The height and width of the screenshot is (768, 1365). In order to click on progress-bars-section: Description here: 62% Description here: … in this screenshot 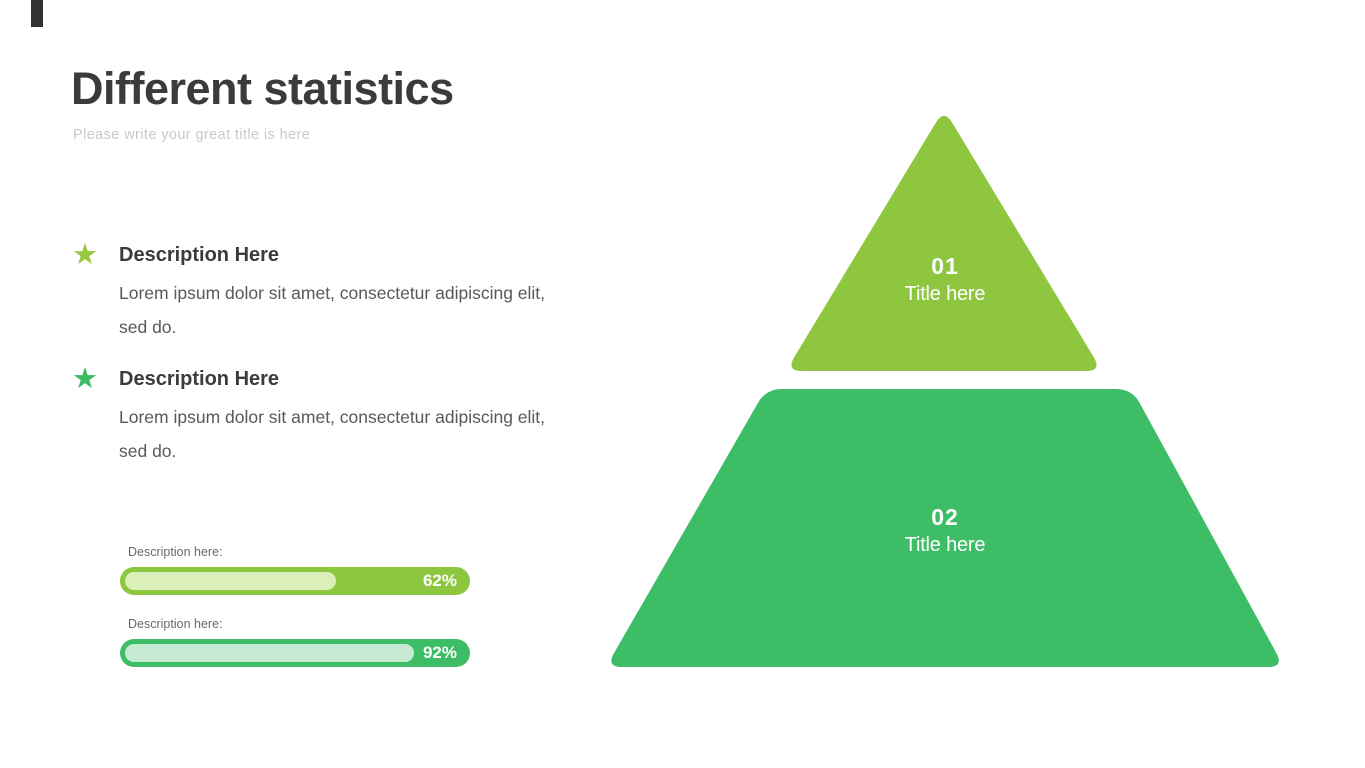, I will do `click(295, 606)`.